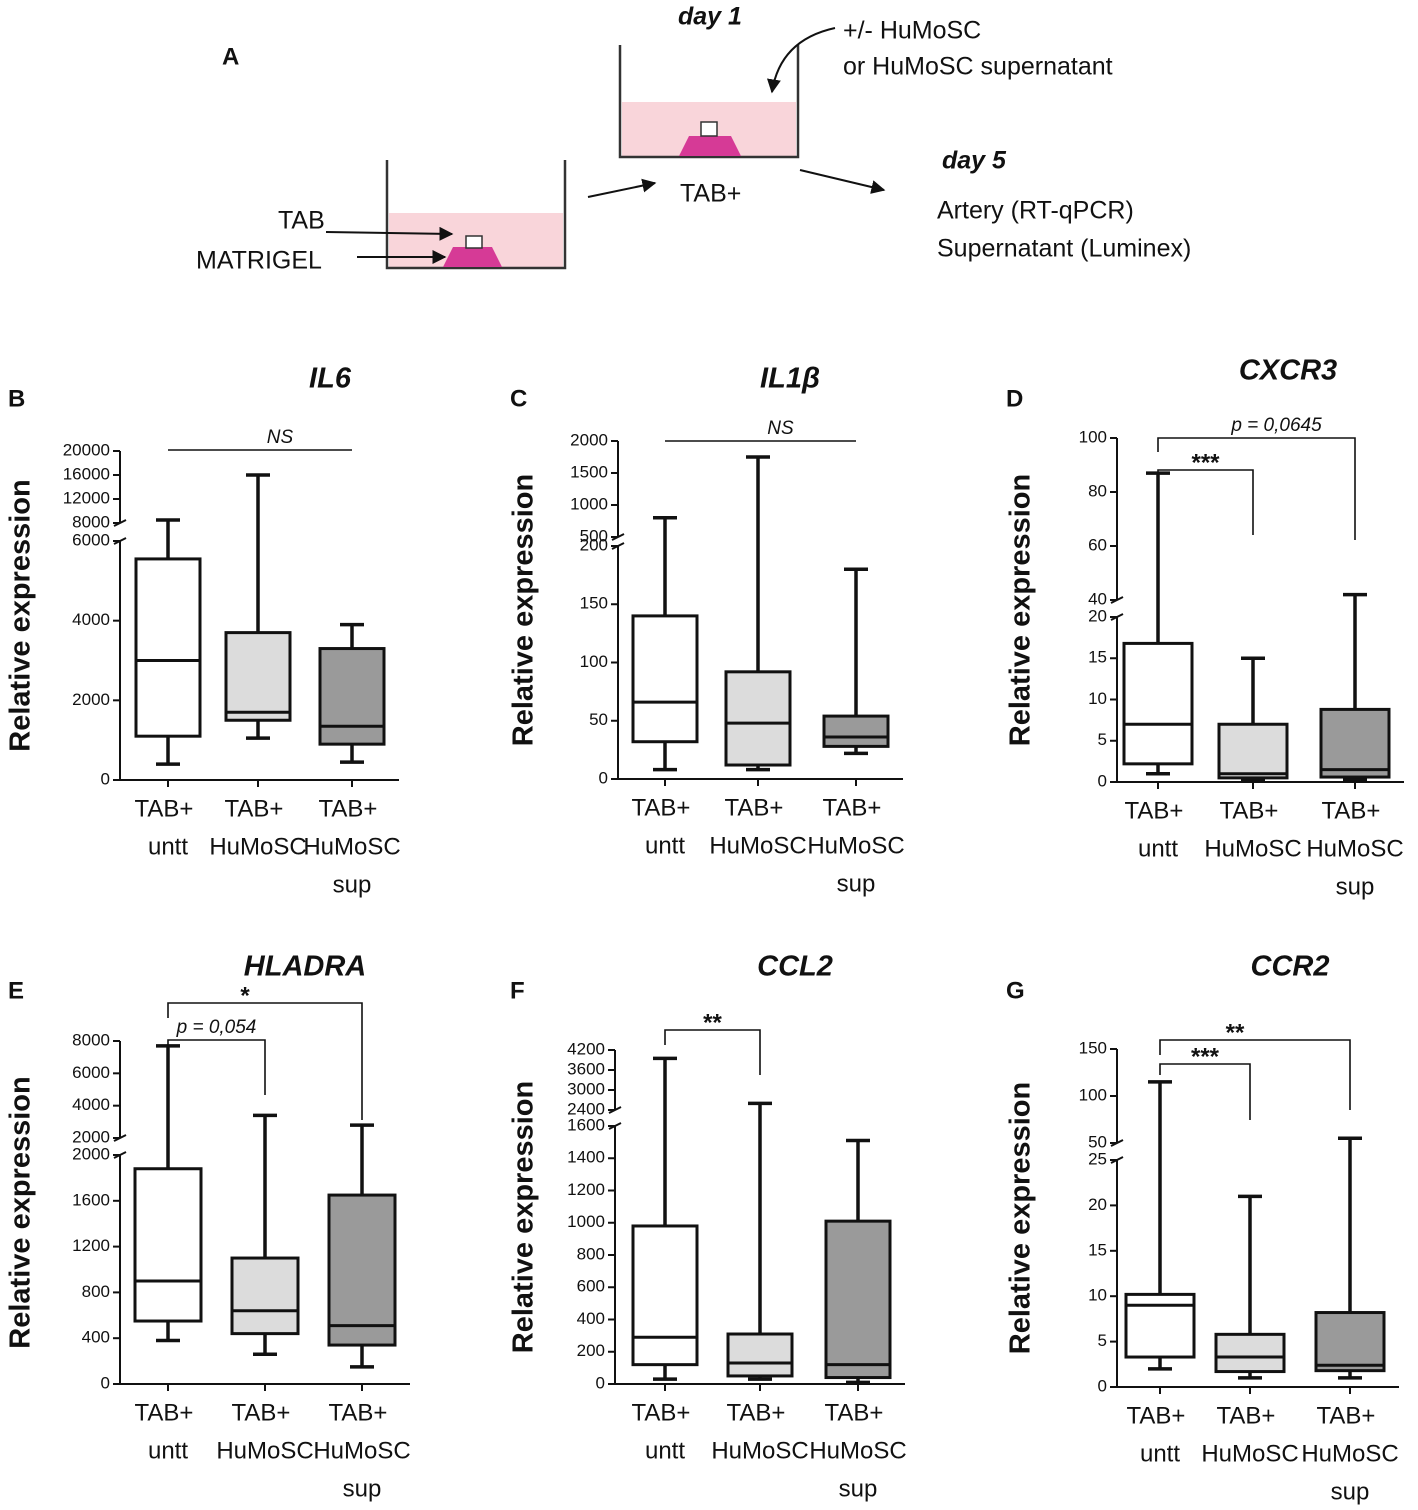  What do you see at coordinates (1102, 1340) in the screenshot?
I see `y-tick-label: 5` at bounding box center [1102, 1340].